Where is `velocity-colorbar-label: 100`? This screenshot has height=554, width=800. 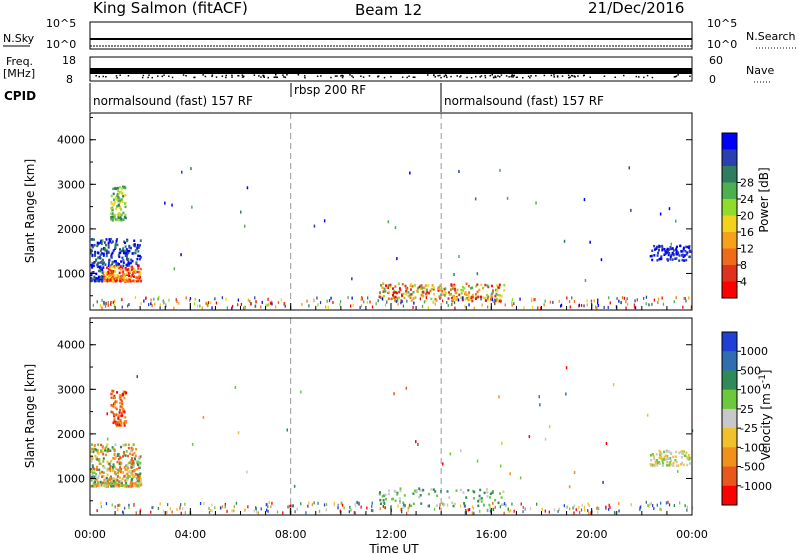 velocity-colorbar-label: 100 is located at coordinates (750, 390).